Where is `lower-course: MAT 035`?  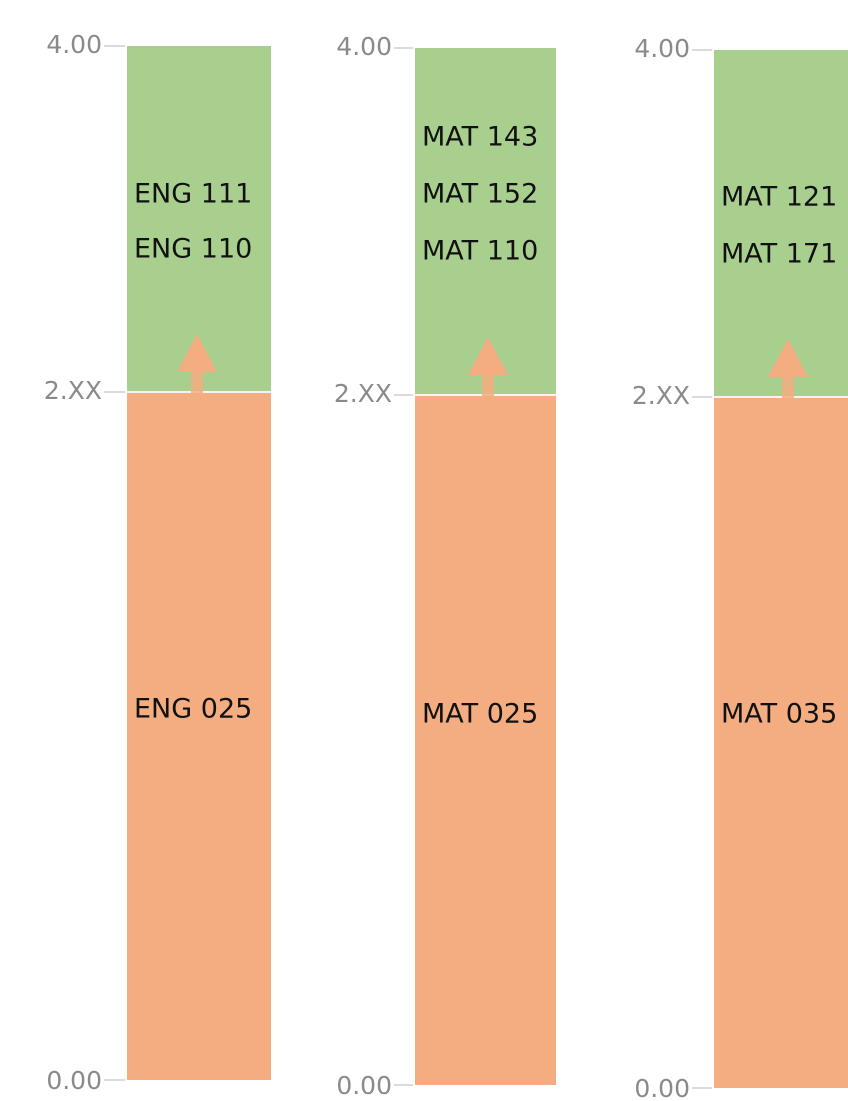
lower-course: MAT 035 is located at coordinates (779, 714).